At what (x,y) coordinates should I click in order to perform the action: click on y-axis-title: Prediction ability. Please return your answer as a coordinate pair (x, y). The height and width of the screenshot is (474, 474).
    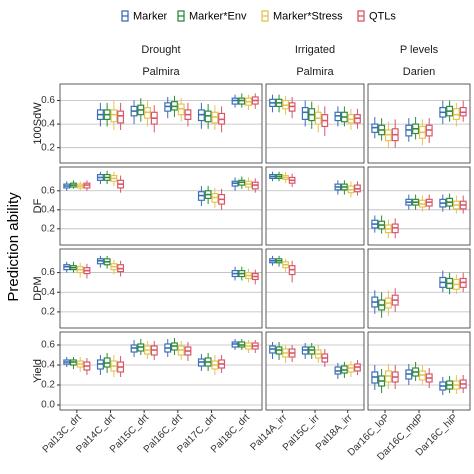
    Looking at the image, I should click on (13, 247).